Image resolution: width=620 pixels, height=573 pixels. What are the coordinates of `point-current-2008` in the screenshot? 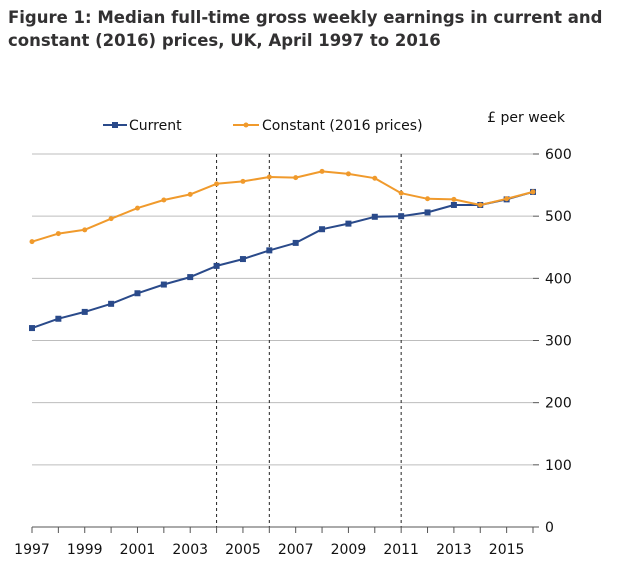 It's located at (322, 229).